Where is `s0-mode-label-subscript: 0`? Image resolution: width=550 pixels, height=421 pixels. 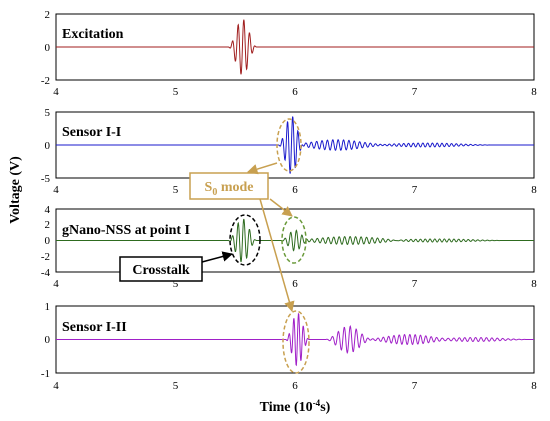 s0-mode-label-subscript: 0 is located at coordinates (214, 192).